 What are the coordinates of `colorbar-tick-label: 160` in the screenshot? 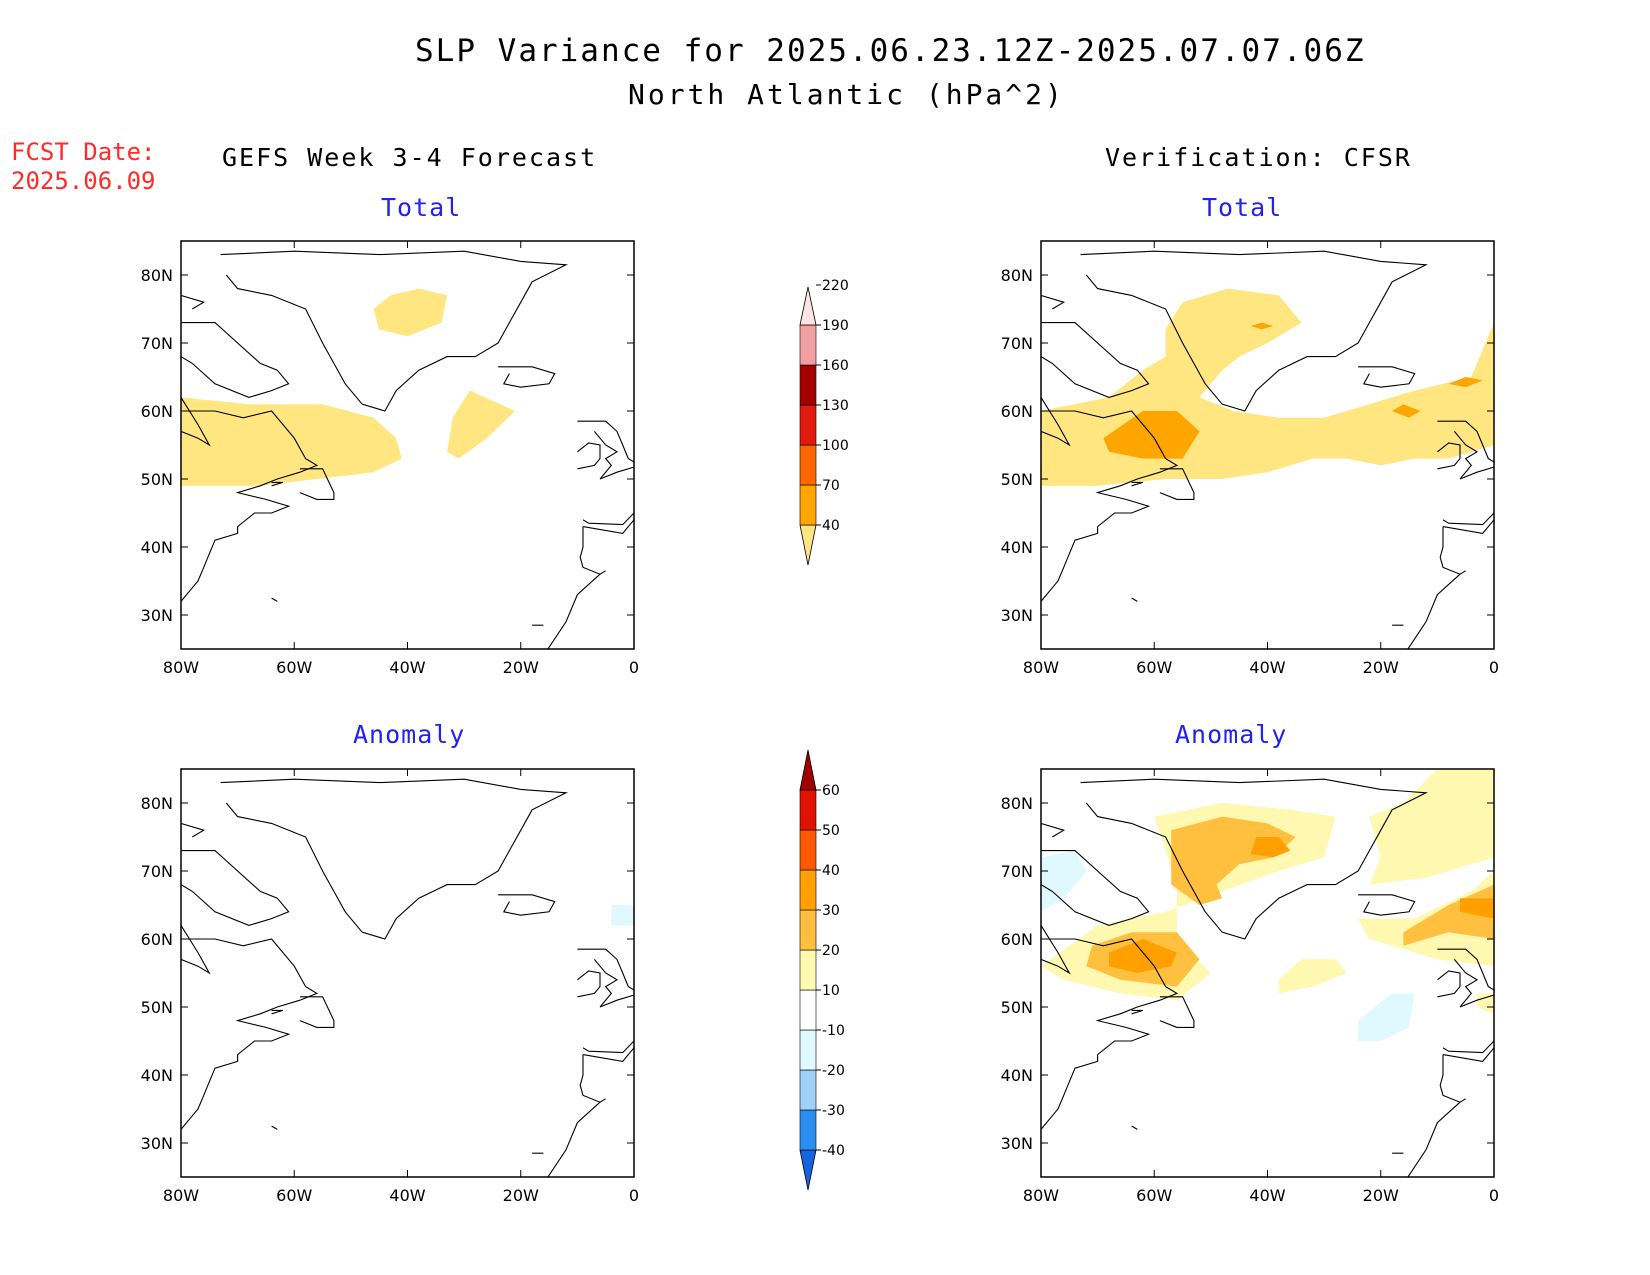 It's located at (835, 366).